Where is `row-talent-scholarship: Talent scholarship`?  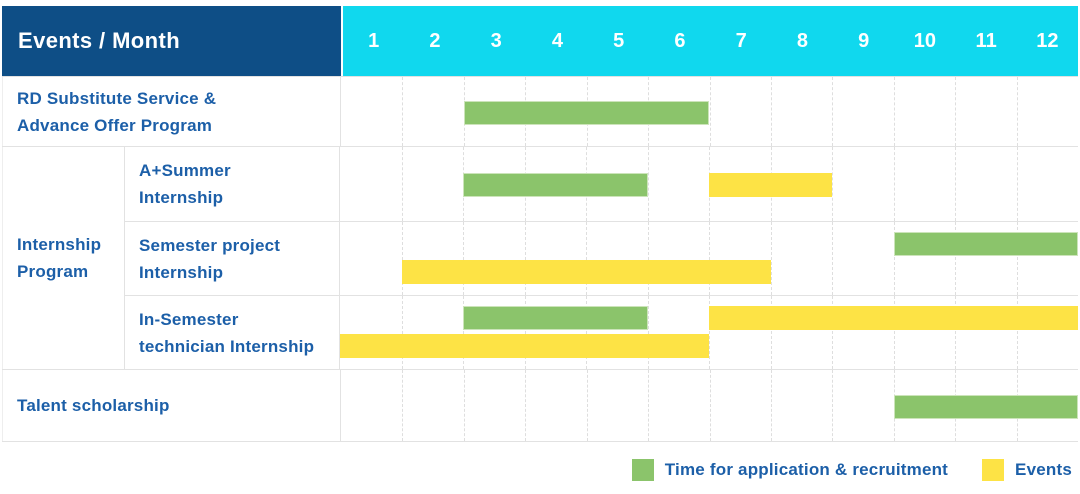
row-talent-scholarship: Talent scholarship is located at coordinates (540, 405).